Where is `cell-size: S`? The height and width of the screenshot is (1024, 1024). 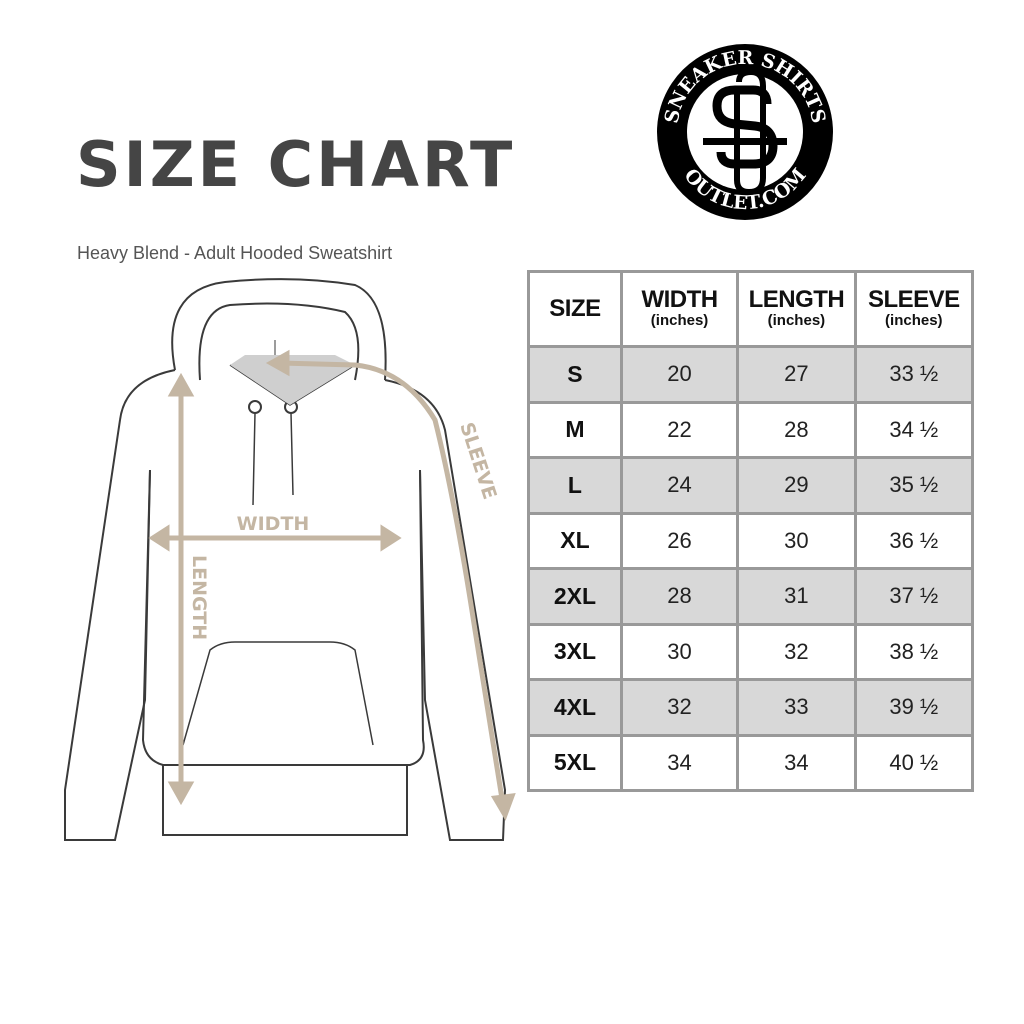 cell-size: S is located at coordinates (575, 374).